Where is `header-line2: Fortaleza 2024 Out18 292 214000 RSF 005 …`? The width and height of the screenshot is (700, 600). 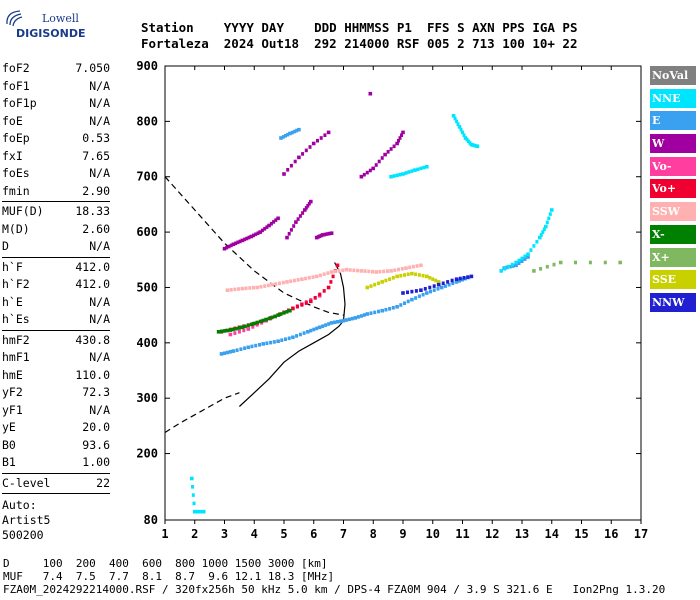 header-line2: Fortaleza 2024 Out18 292 214000 RSF 005 … is located at coordinates (359, 43).